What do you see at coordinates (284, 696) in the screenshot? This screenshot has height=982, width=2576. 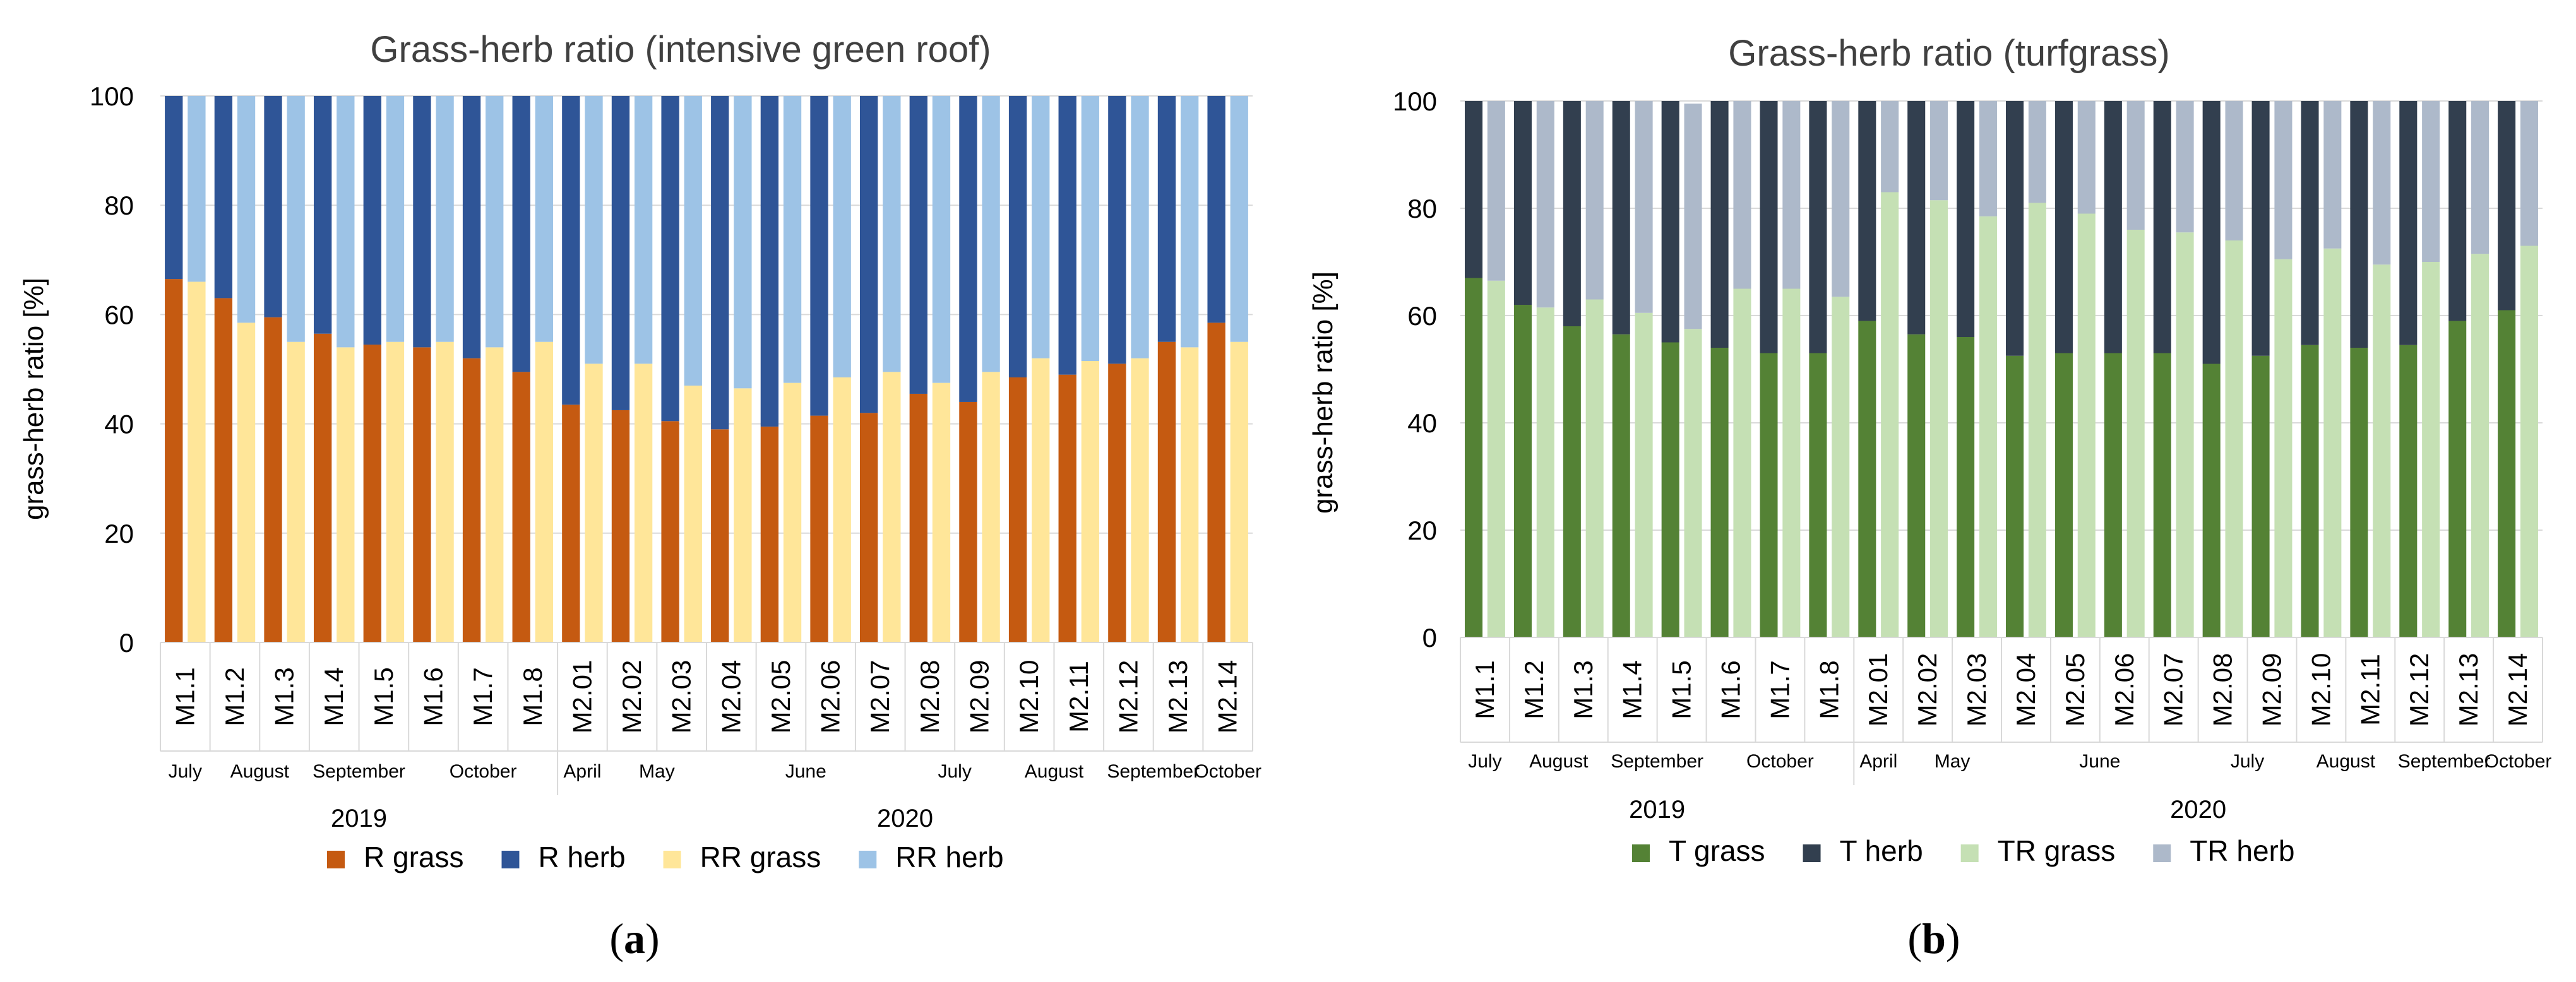 I see `category-label: M1.3` at bounding box center [284, 696].